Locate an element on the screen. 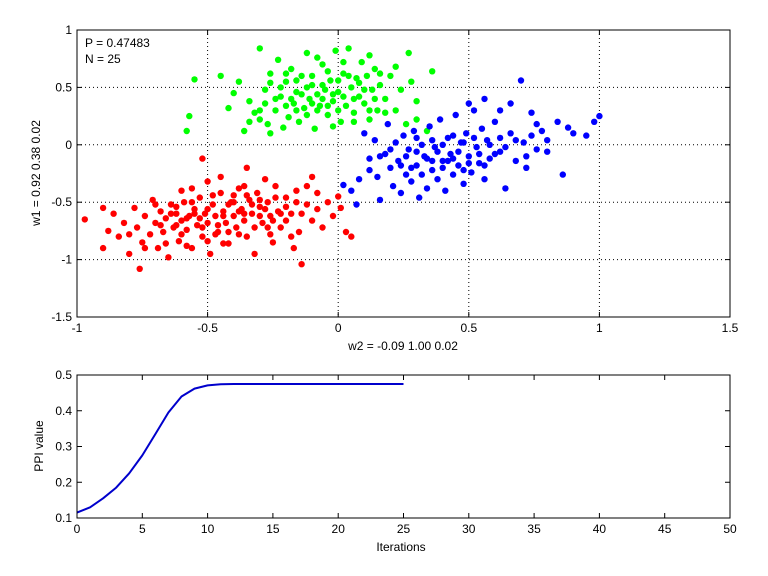  line-x-tick-label: 10 is located at coordinates (208, 529).